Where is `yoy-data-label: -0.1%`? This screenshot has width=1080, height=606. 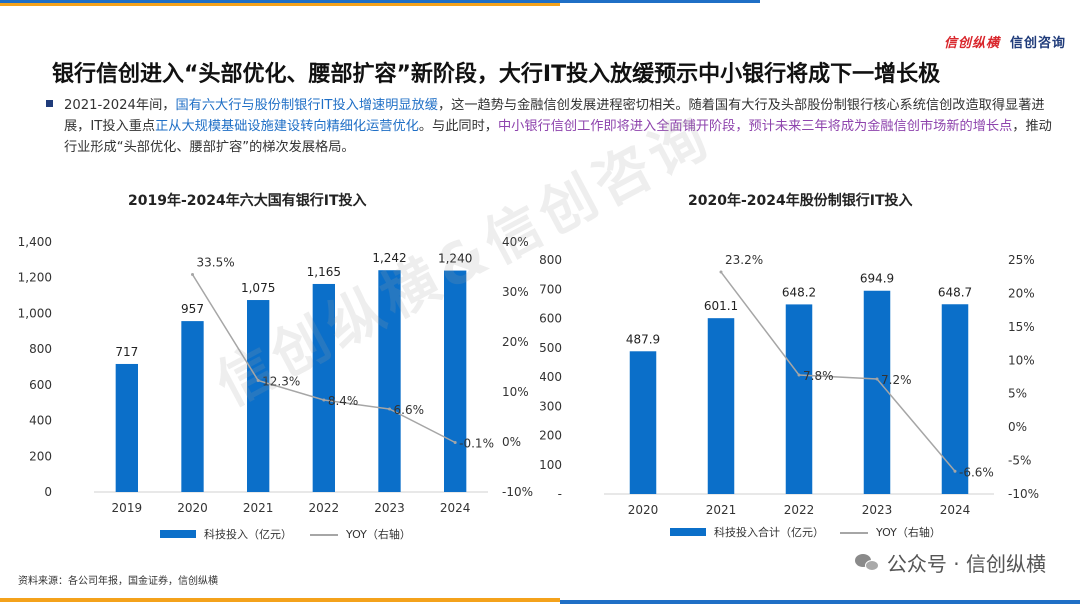 yoy-data-label: -0.1% is located at coordinates (476, 444).